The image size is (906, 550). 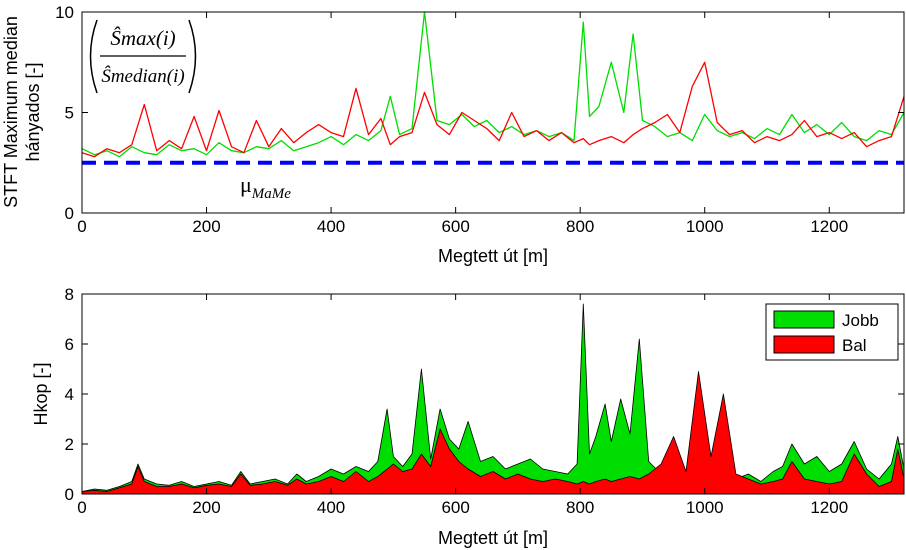 What do you see at coordinates (860, 320) in the screenshot?
I see `legend-label-jobb: Jobb` at bounding box center [860, 320].